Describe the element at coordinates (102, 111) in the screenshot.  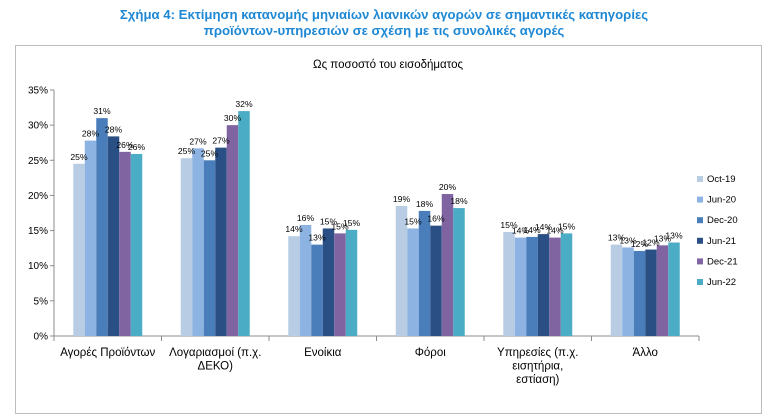
I see `data-label: 31%` at that location.